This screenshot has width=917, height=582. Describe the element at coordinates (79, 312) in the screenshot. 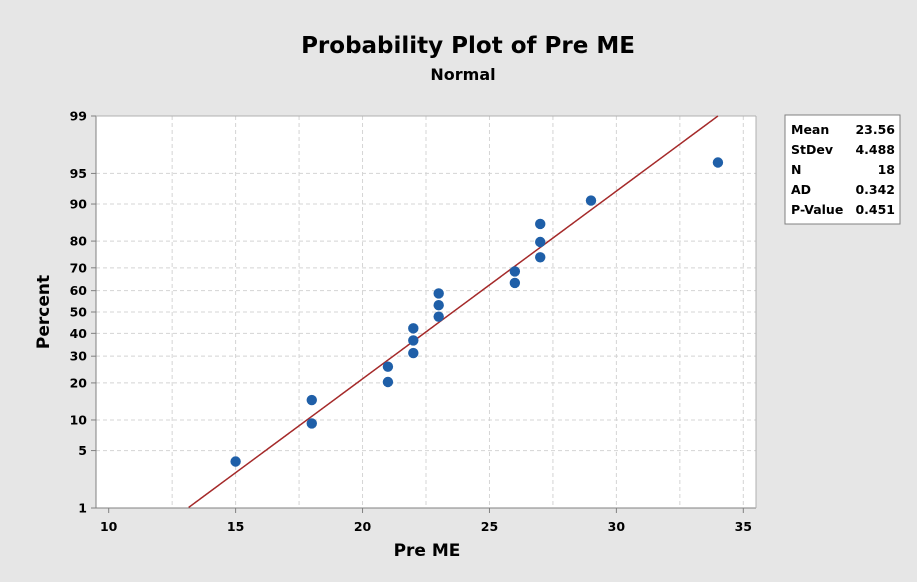

I see `y-tick-label: 50` at that location.